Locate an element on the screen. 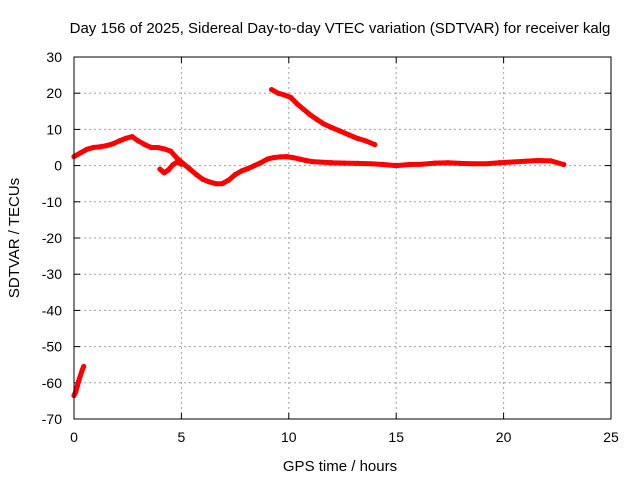 This screenshot has height=480, width=640. y-tick-label: 10 is located at coordinates (54, 129).